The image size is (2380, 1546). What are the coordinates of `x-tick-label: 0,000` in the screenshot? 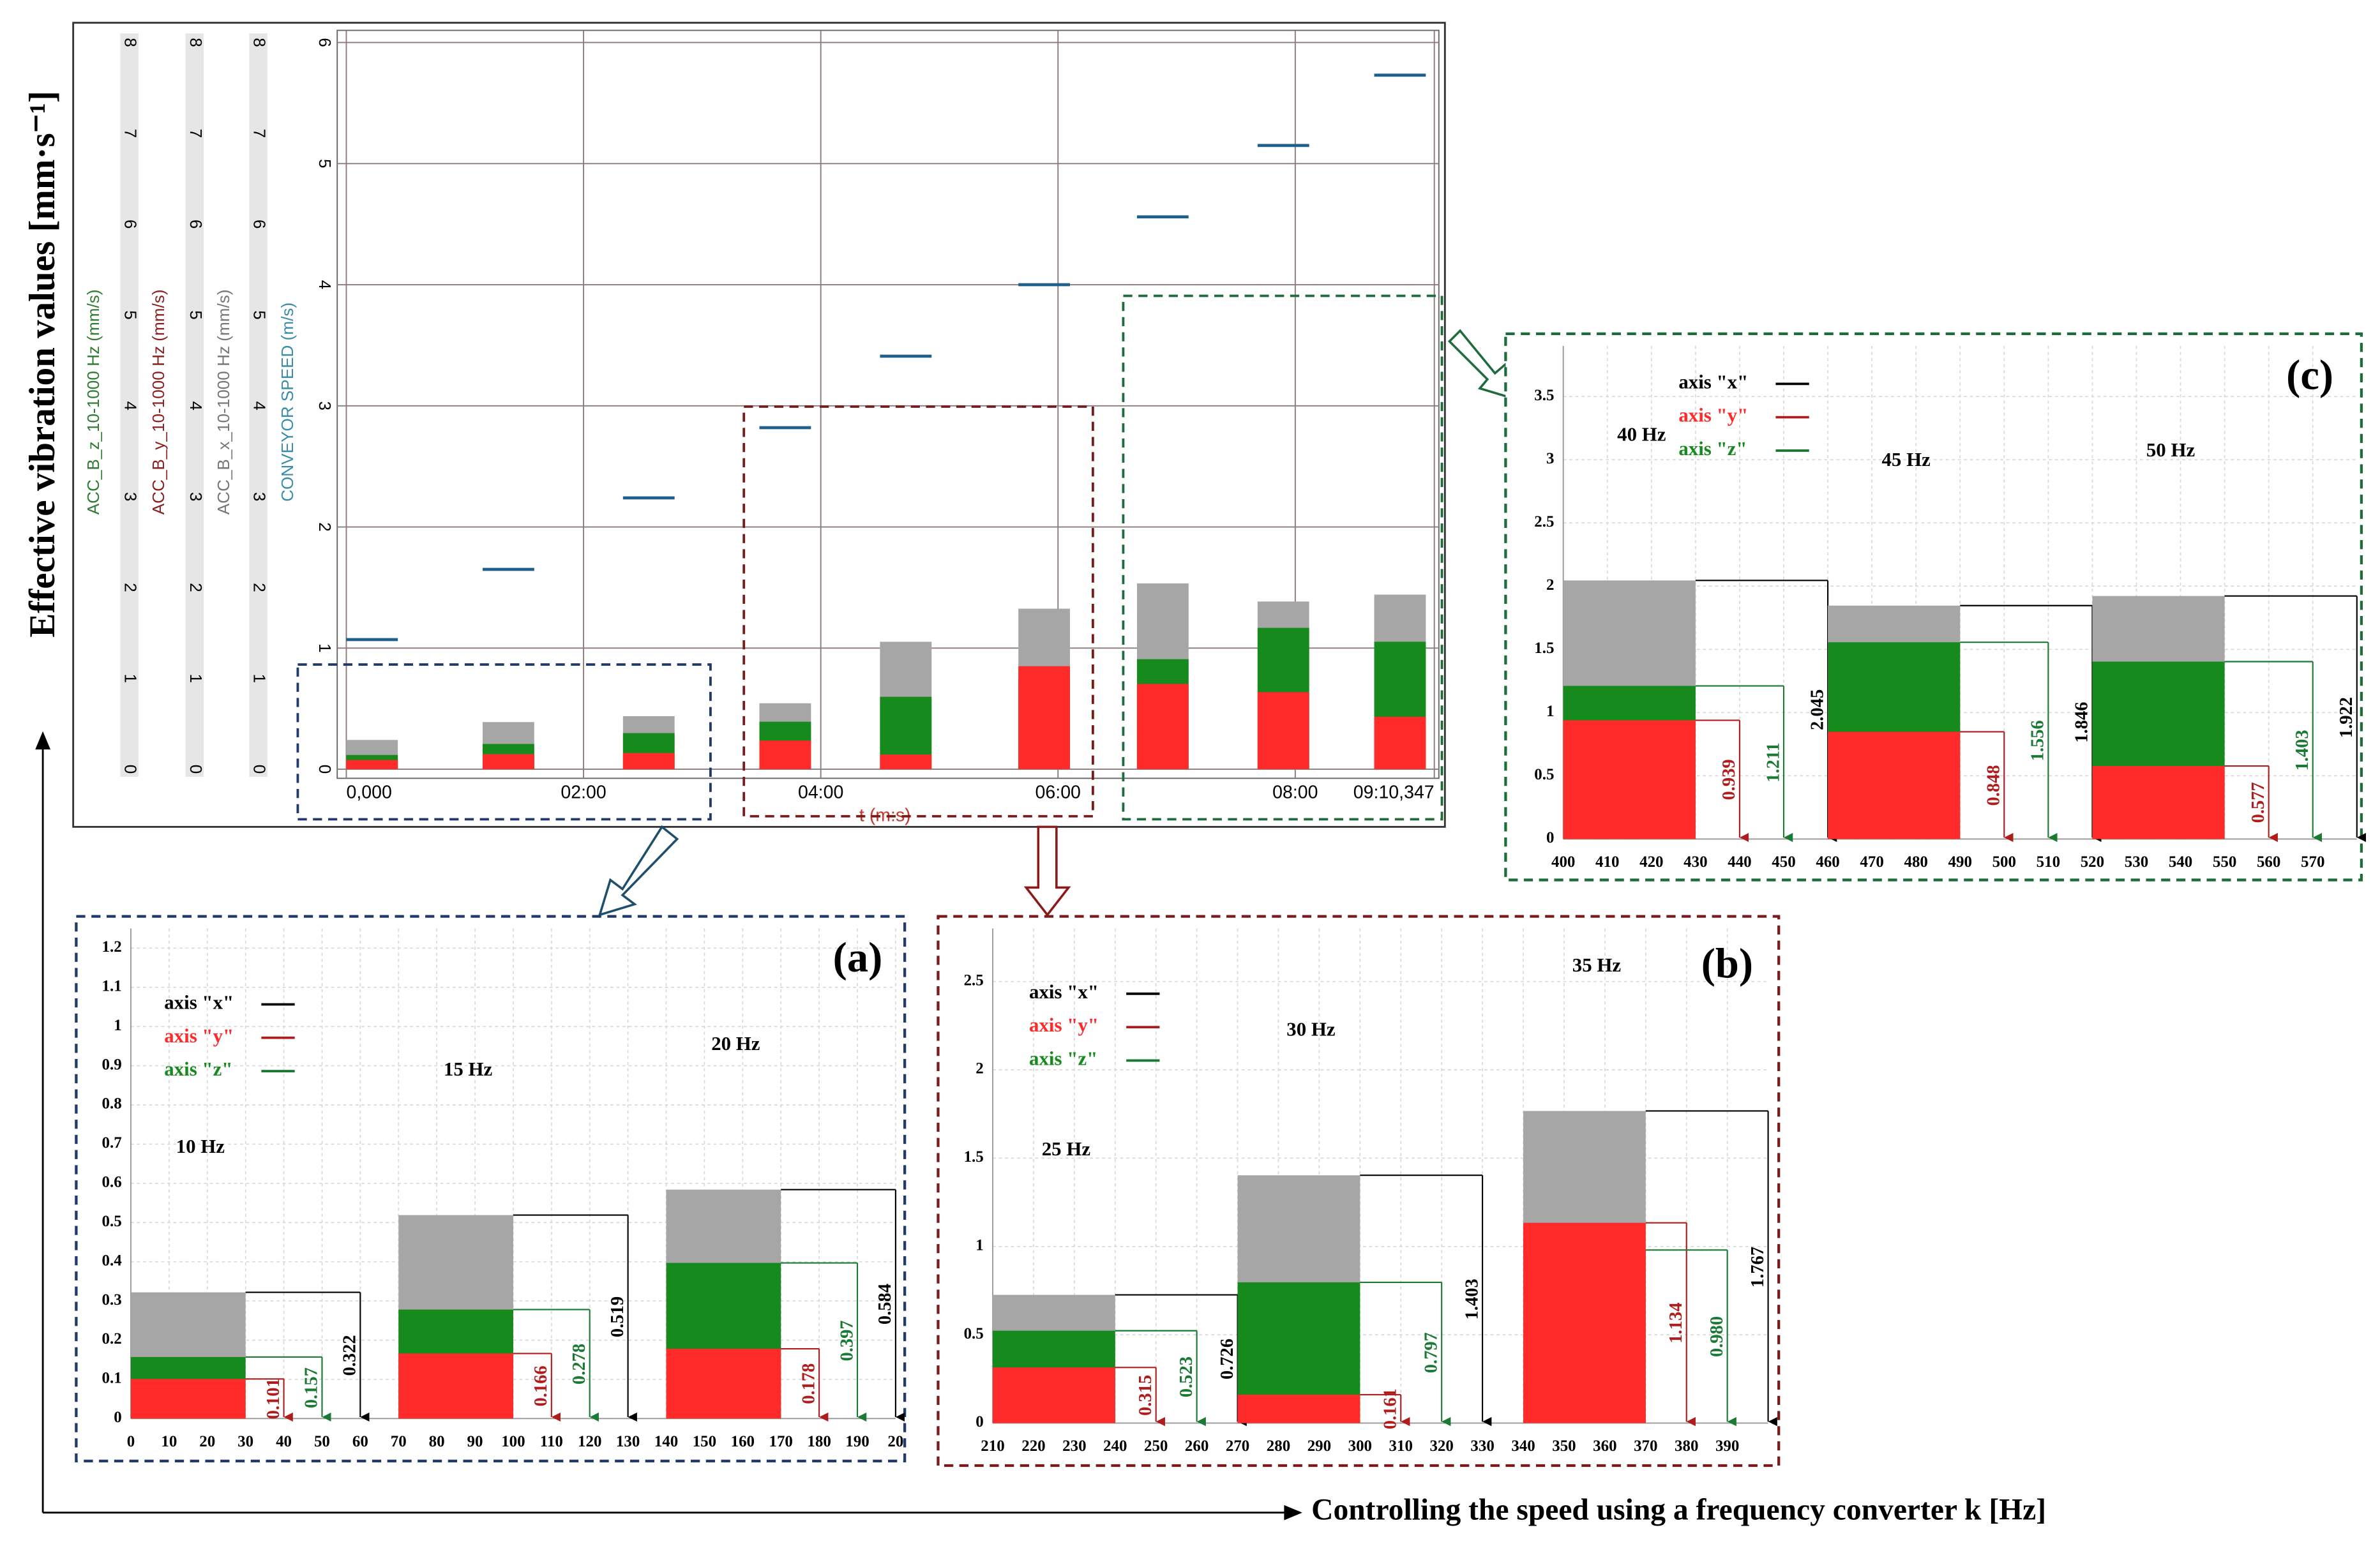 It's located at (368, 793).